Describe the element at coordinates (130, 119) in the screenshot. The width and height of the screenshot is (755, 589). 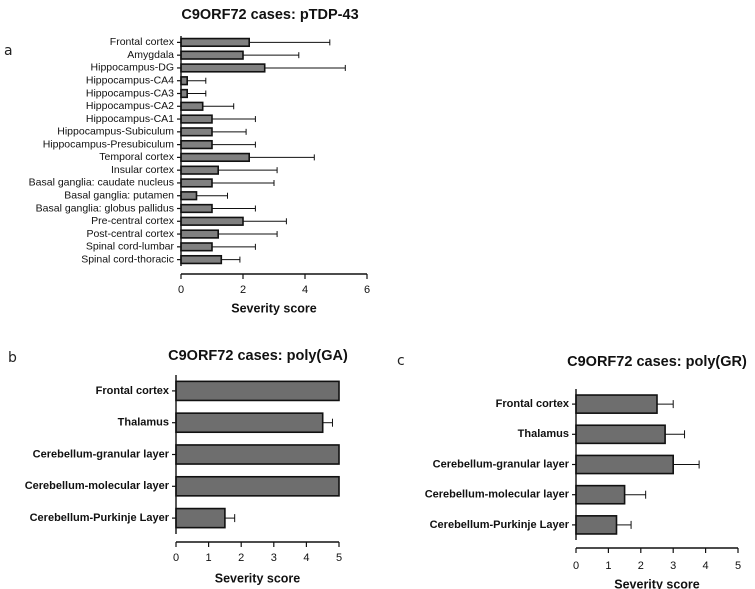
I see `category-label: Hippocampus-CA1` at that location.